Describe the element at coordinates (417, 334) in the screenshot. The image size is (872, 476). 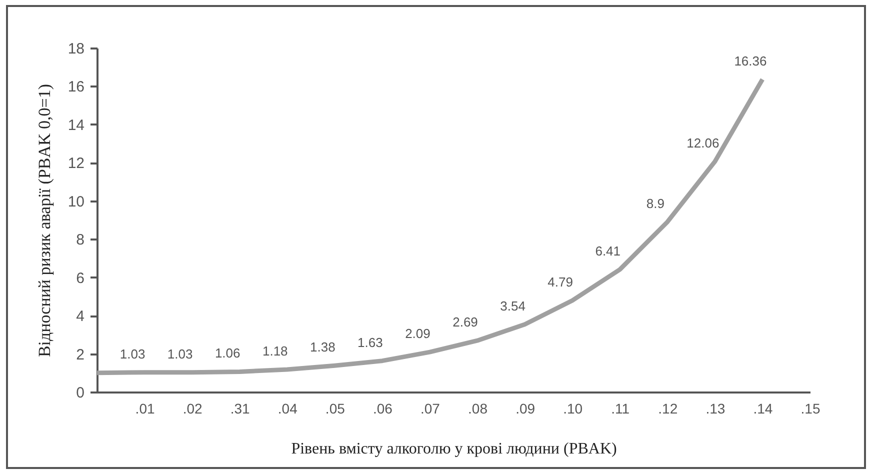
I see `data-label: 2.09` at that location.